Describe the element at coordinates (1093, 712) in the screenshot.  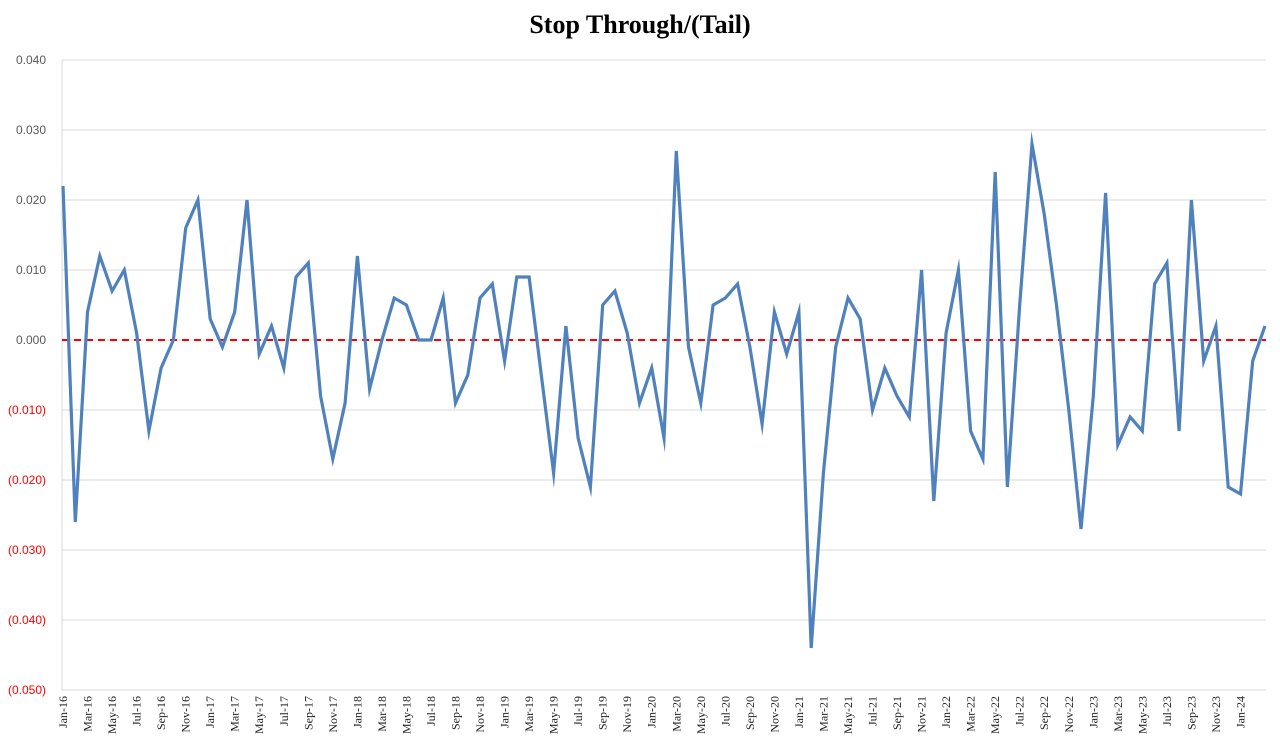
I see `x-tick-label: Jan-23` at that location.